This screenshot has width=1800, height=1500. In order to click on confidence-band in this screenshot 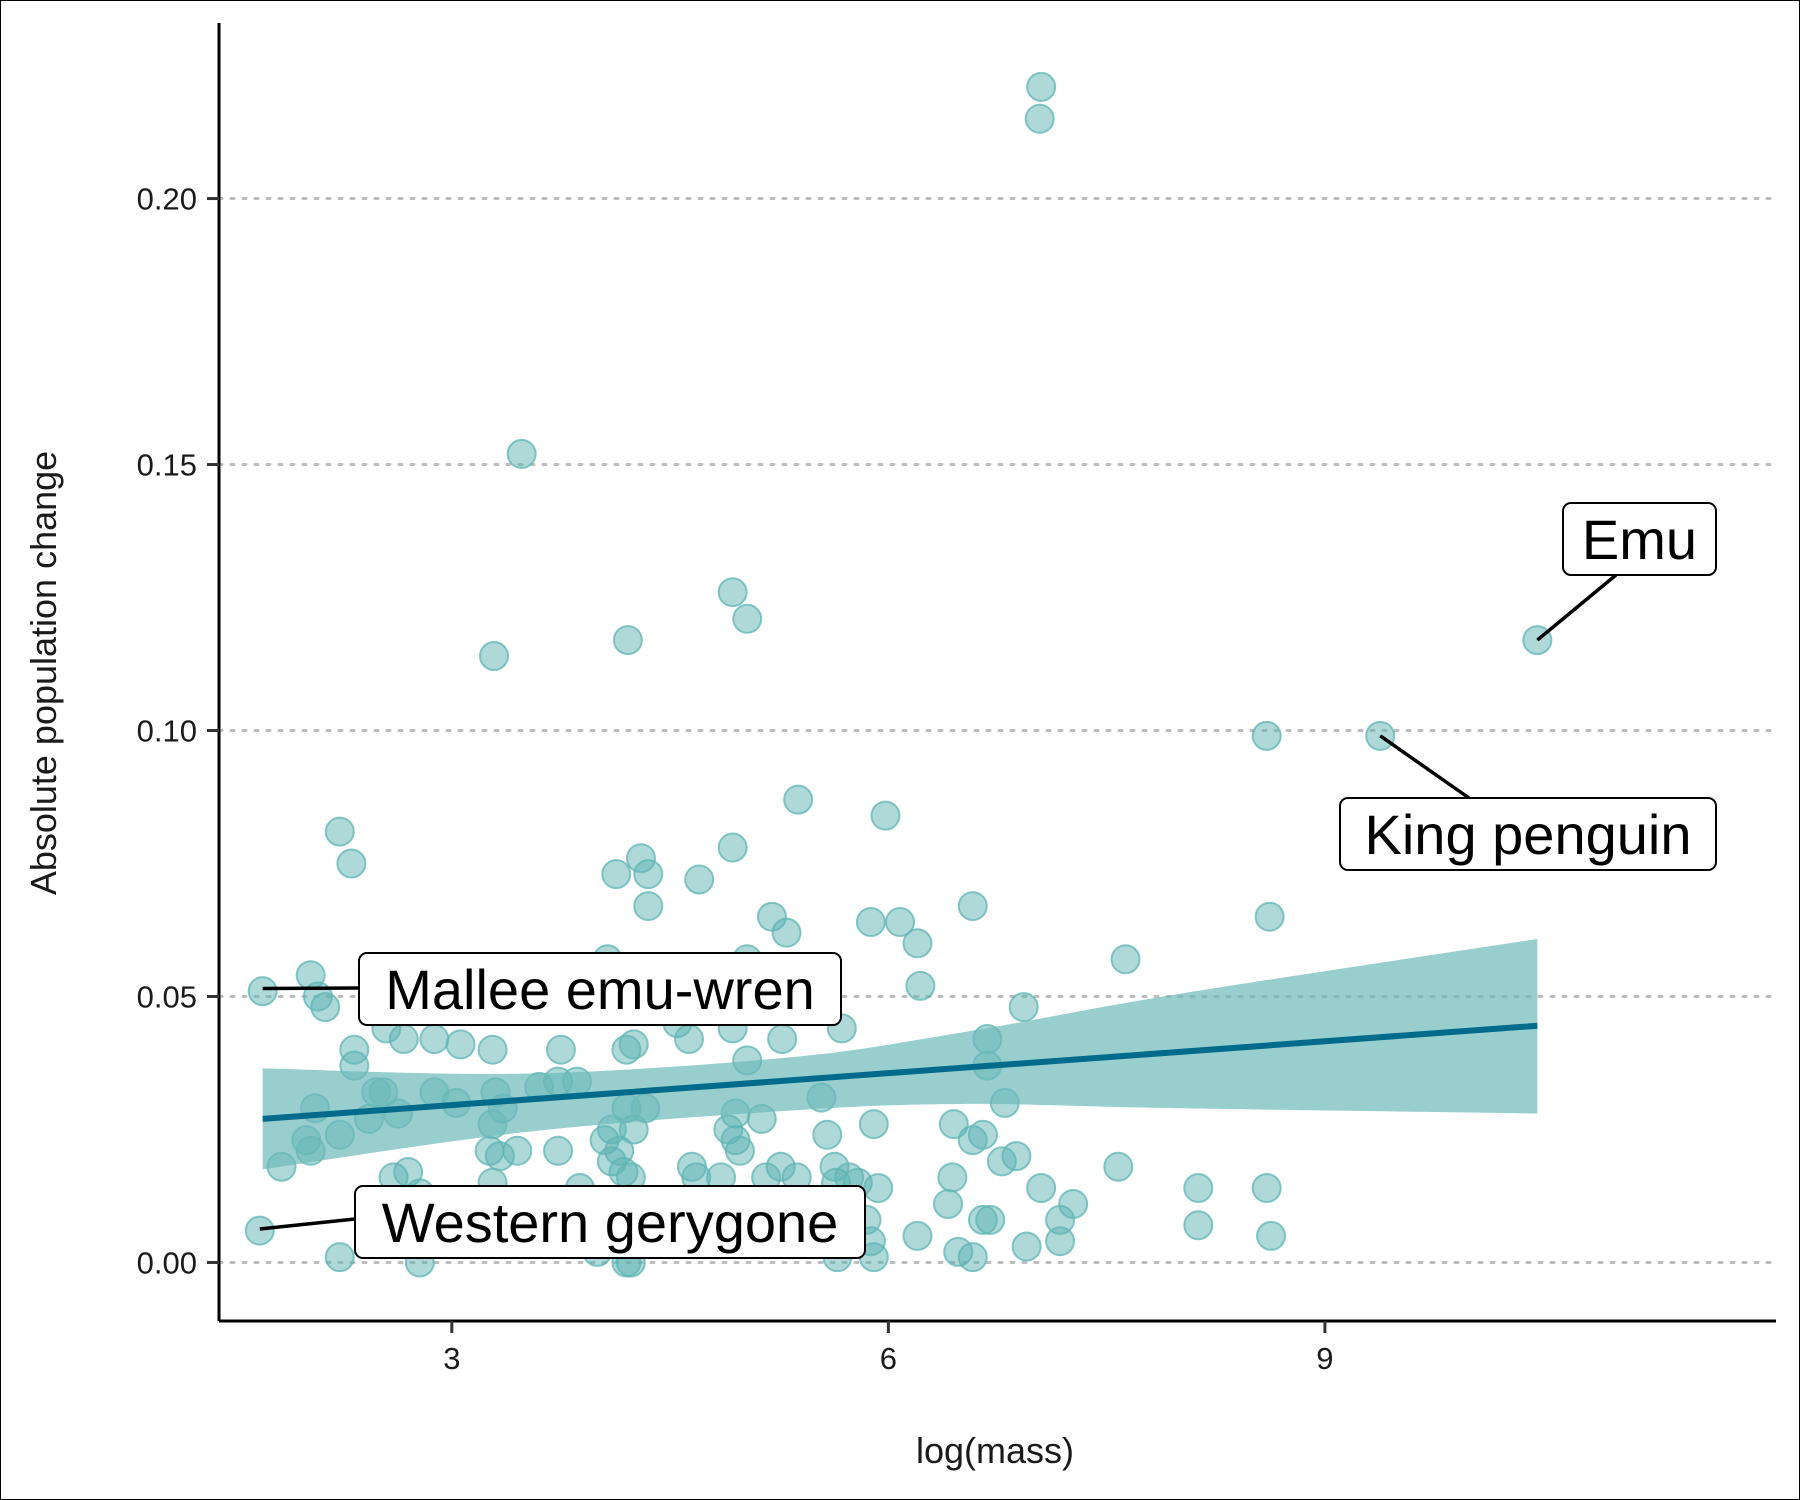, I will do `click(900, 1054)`.